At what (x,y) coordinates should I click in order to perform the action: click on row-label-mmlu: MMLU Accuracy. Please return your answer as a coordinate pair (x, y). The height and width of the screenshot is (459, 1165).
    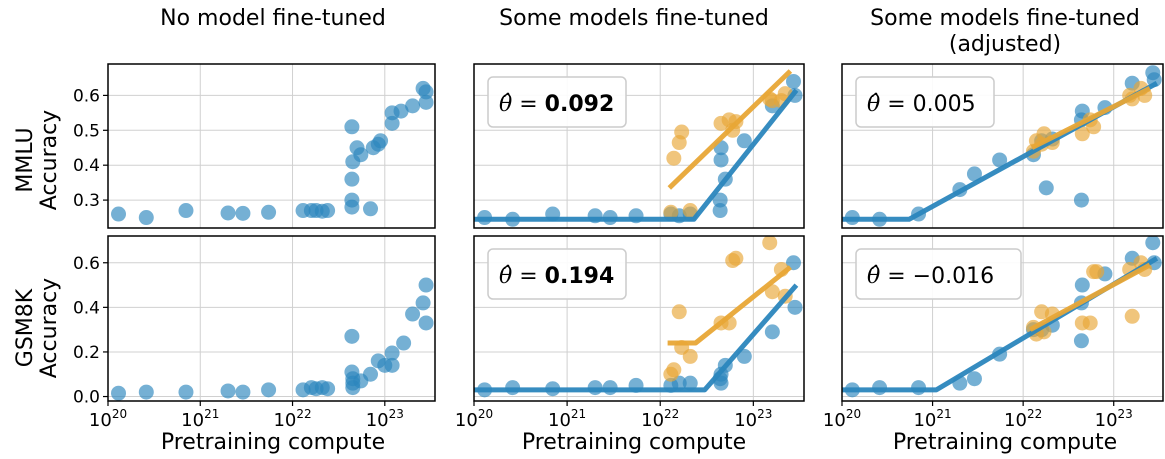
    Looking at the image, I should click on (37, 160).